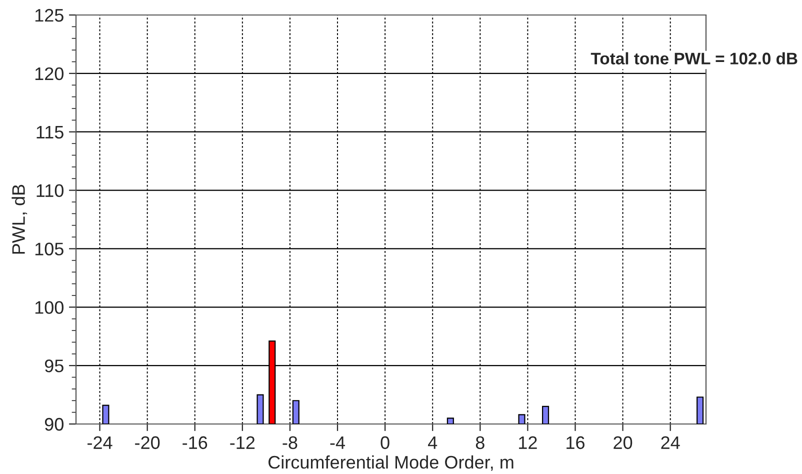 The image size is (802, 474). What do you see at coordinates (290, 443) in the screenshot?
I see `x-tick-label: -8` at bounding box center [290, 443].